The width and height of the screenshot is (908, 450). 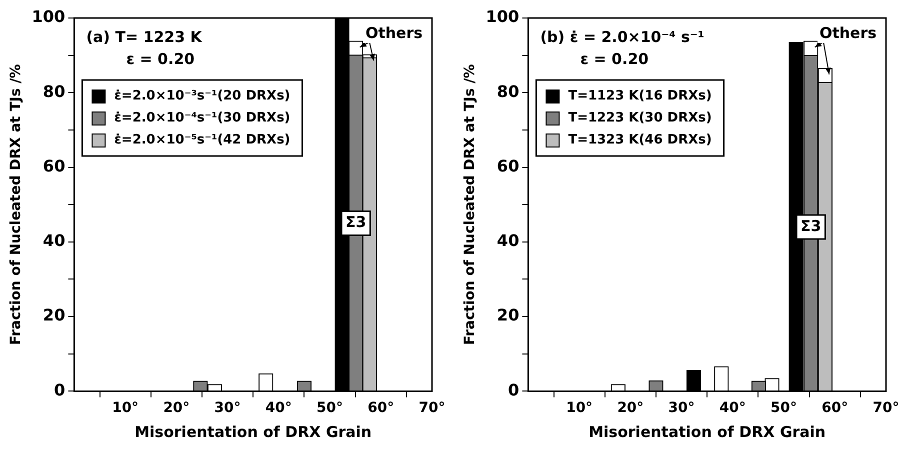 I want to click on legend-label: T=1323 K(46 DRXs), so click(x=640, y=140).